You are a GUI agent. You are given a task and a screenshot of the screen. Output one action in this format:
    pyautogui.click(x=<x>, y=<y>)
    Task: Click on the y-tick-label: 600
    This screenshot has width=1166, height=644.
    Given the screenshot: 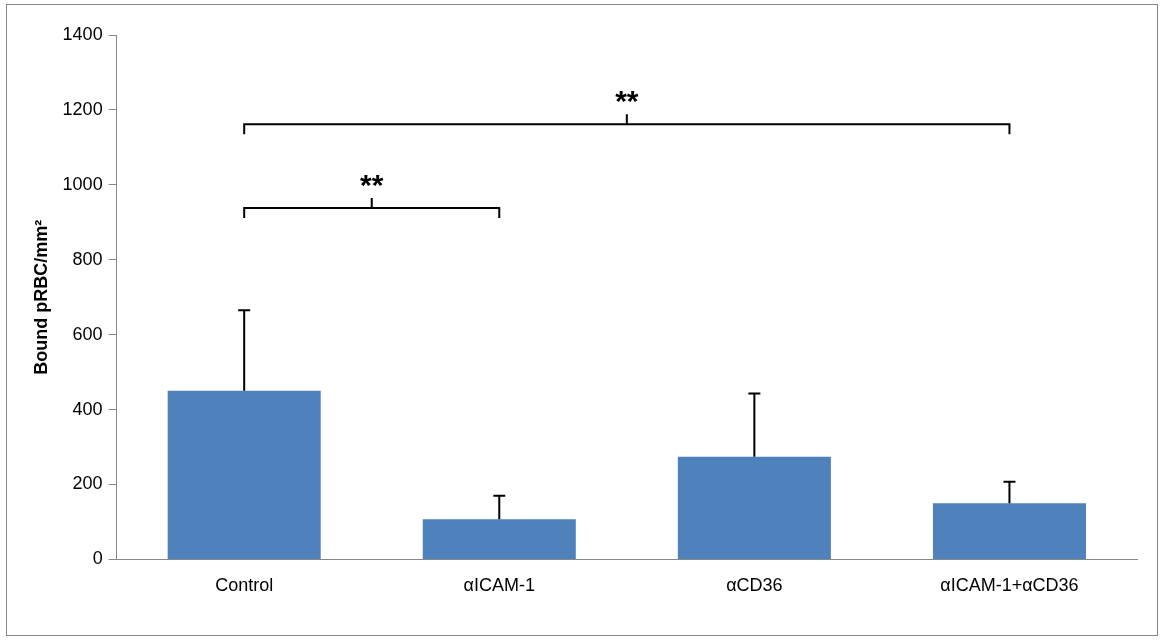 What is the action you would take?
    pyautogui.click(x=87, y=333)
    